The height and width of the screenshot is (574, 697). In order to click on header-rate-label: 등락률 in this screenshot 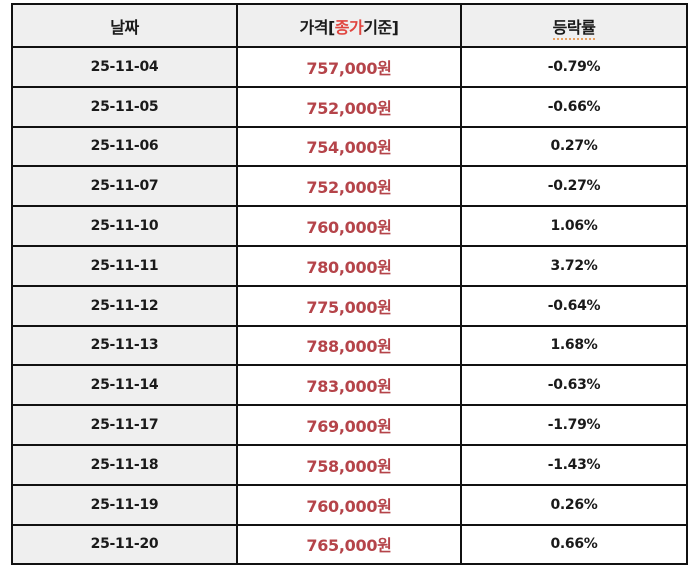, I will do `click(574, 28)`.